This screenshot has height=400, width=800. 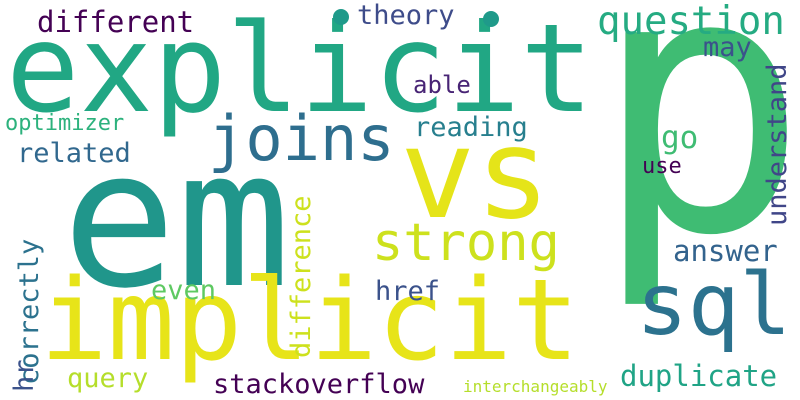 What do you see at coordinates (471, 127) in the screenshot?
I see `word-reading: reading` at bounding box center [471, 127].